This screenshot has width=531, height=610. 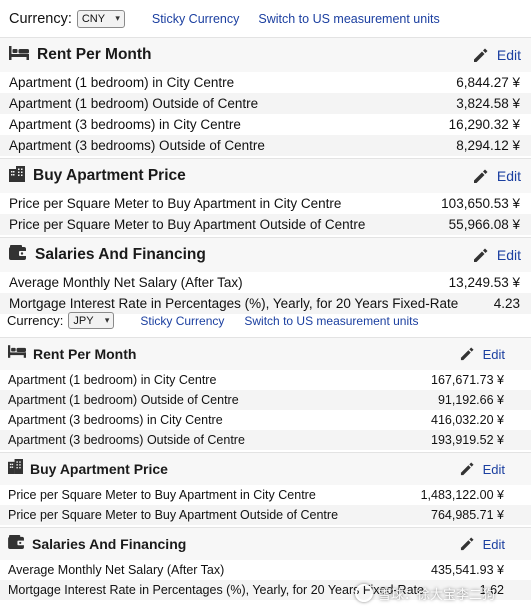 I want to click on row-value: 3,824.58 ¥, so click(x=488, y=103).